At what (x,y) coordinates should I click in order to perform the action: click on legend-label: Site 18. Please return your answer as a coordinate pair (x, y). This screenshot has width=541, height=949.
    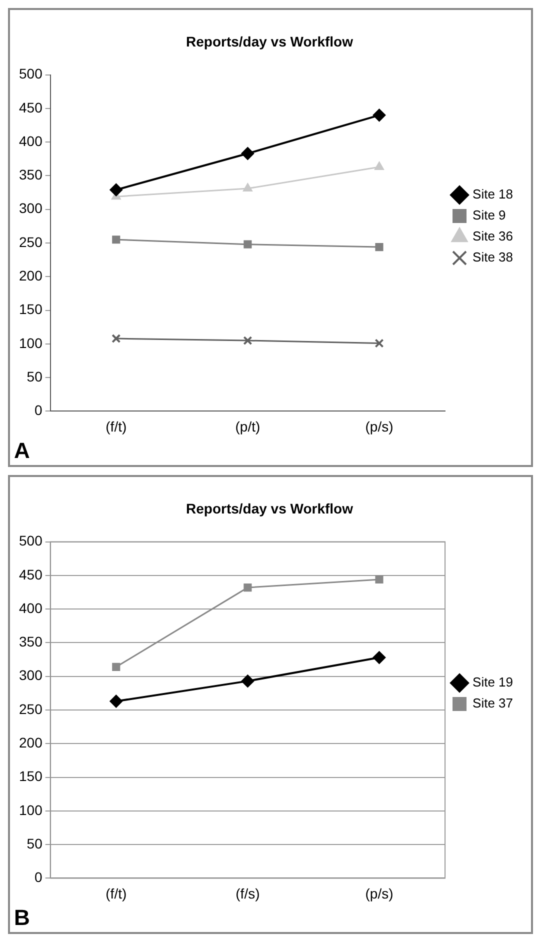
    Looking at the image, I should click on (493, 194).